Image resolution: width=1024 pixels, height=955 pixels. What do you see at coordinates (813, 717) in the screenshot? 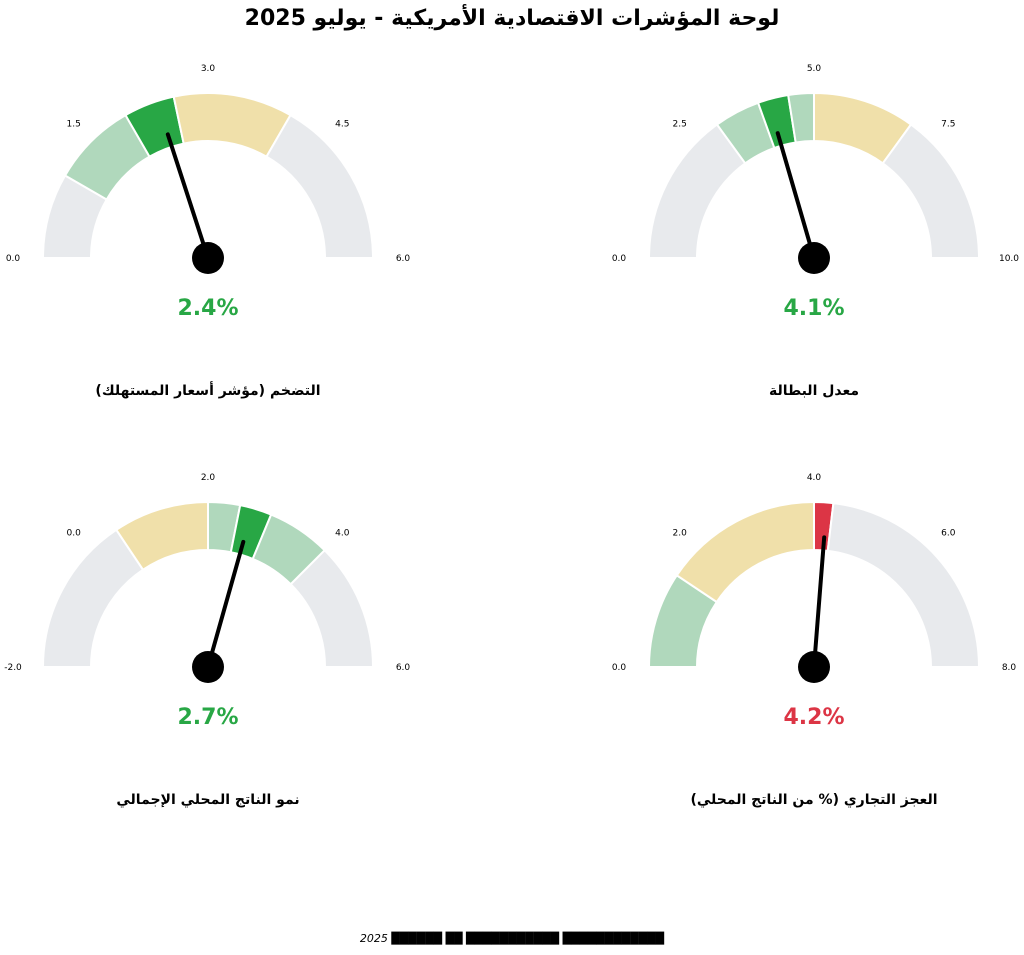
I see `gauge-value: 4.2%` at bounding box center [813, 717].